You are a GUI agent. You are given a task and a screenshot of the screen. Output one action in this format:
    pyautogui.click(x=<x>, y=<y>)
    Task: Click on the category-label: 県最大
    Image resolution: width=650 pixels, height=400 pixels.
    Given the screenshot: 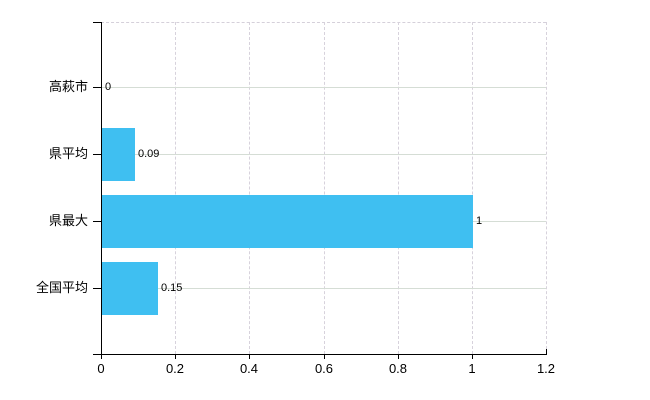 What is the action you would take?
    pyautogui.click(x=68, y=220)
    